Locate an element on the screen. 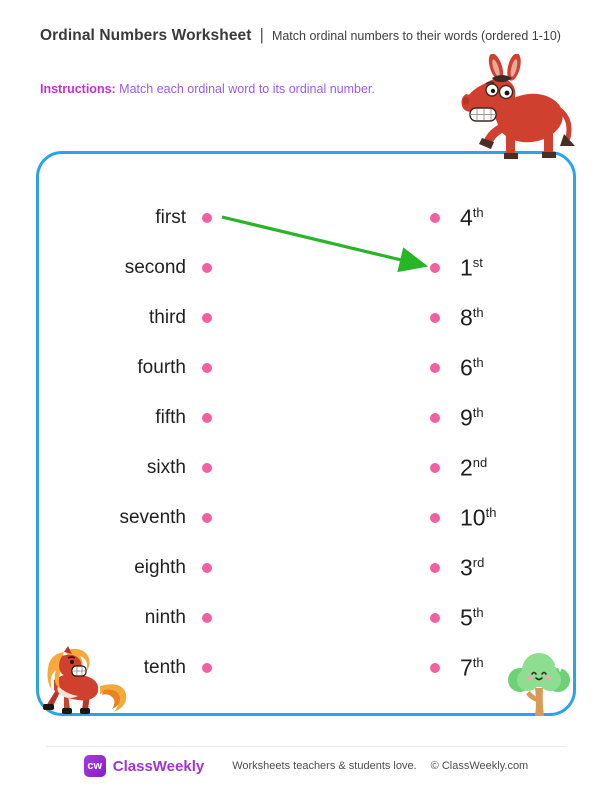 This screenshot has width=612, height=792. ordinal-word: first is located at coordinates (170, 217).